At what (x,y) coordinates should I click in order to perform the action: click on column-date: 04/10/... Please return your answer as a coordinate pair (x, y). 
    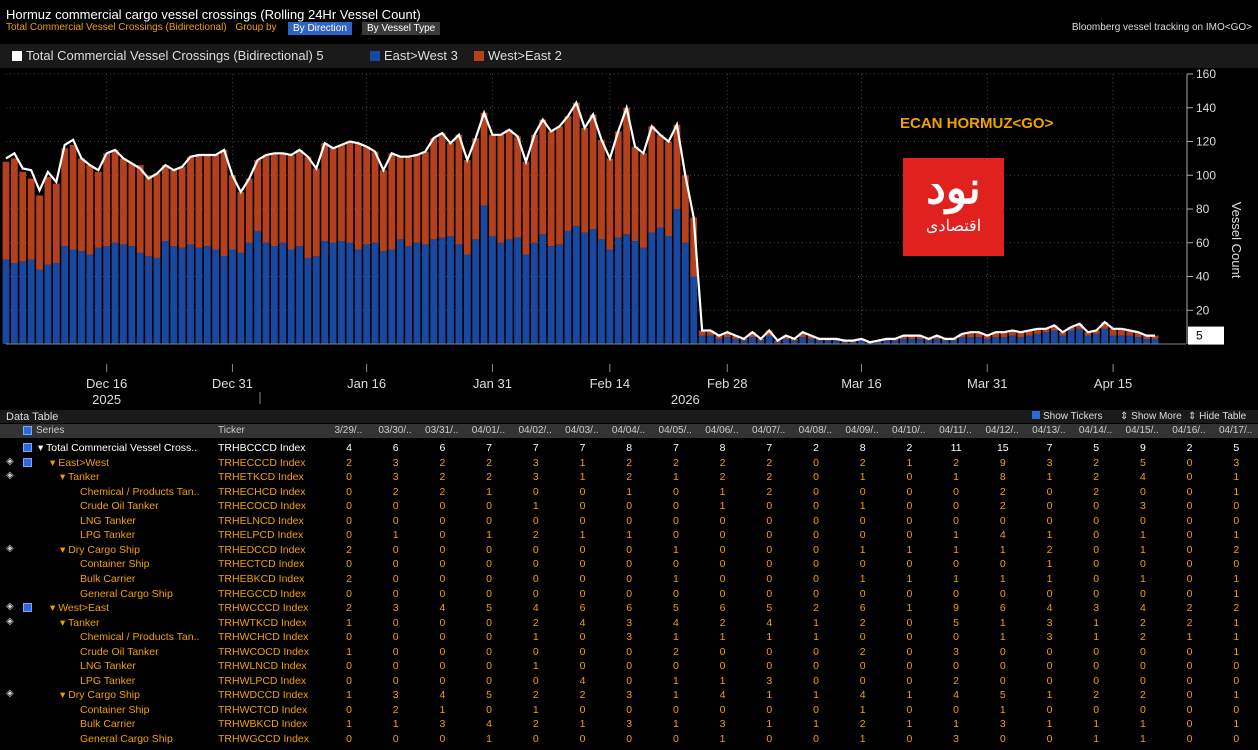
    Looking at the image, I should click on (909, 430).